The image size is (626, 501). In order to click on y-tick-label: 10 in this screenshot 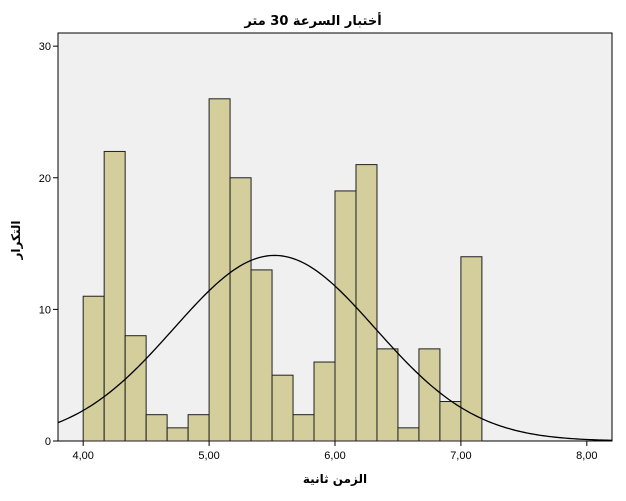, I will do `click(45, 310)`.